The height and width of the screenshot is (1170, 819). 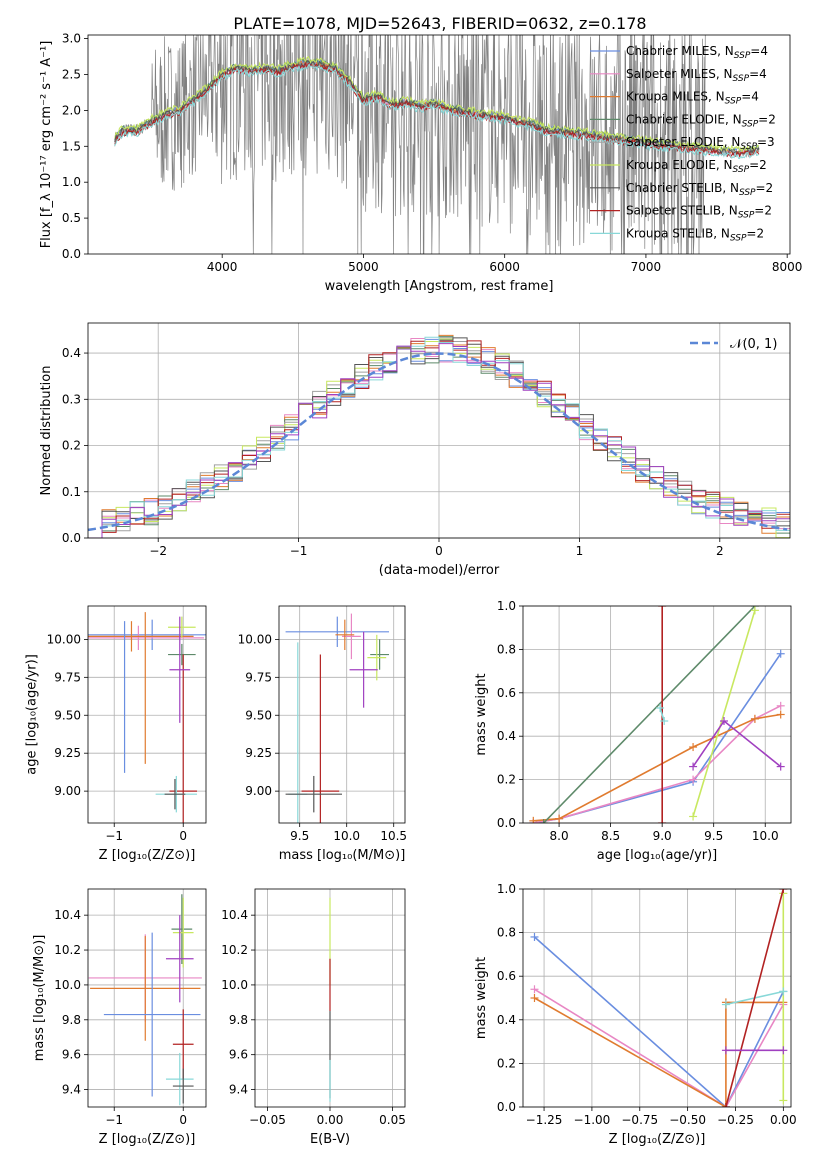 I want to click on x-tick-label: 10.0, so click(x=765, y=836).